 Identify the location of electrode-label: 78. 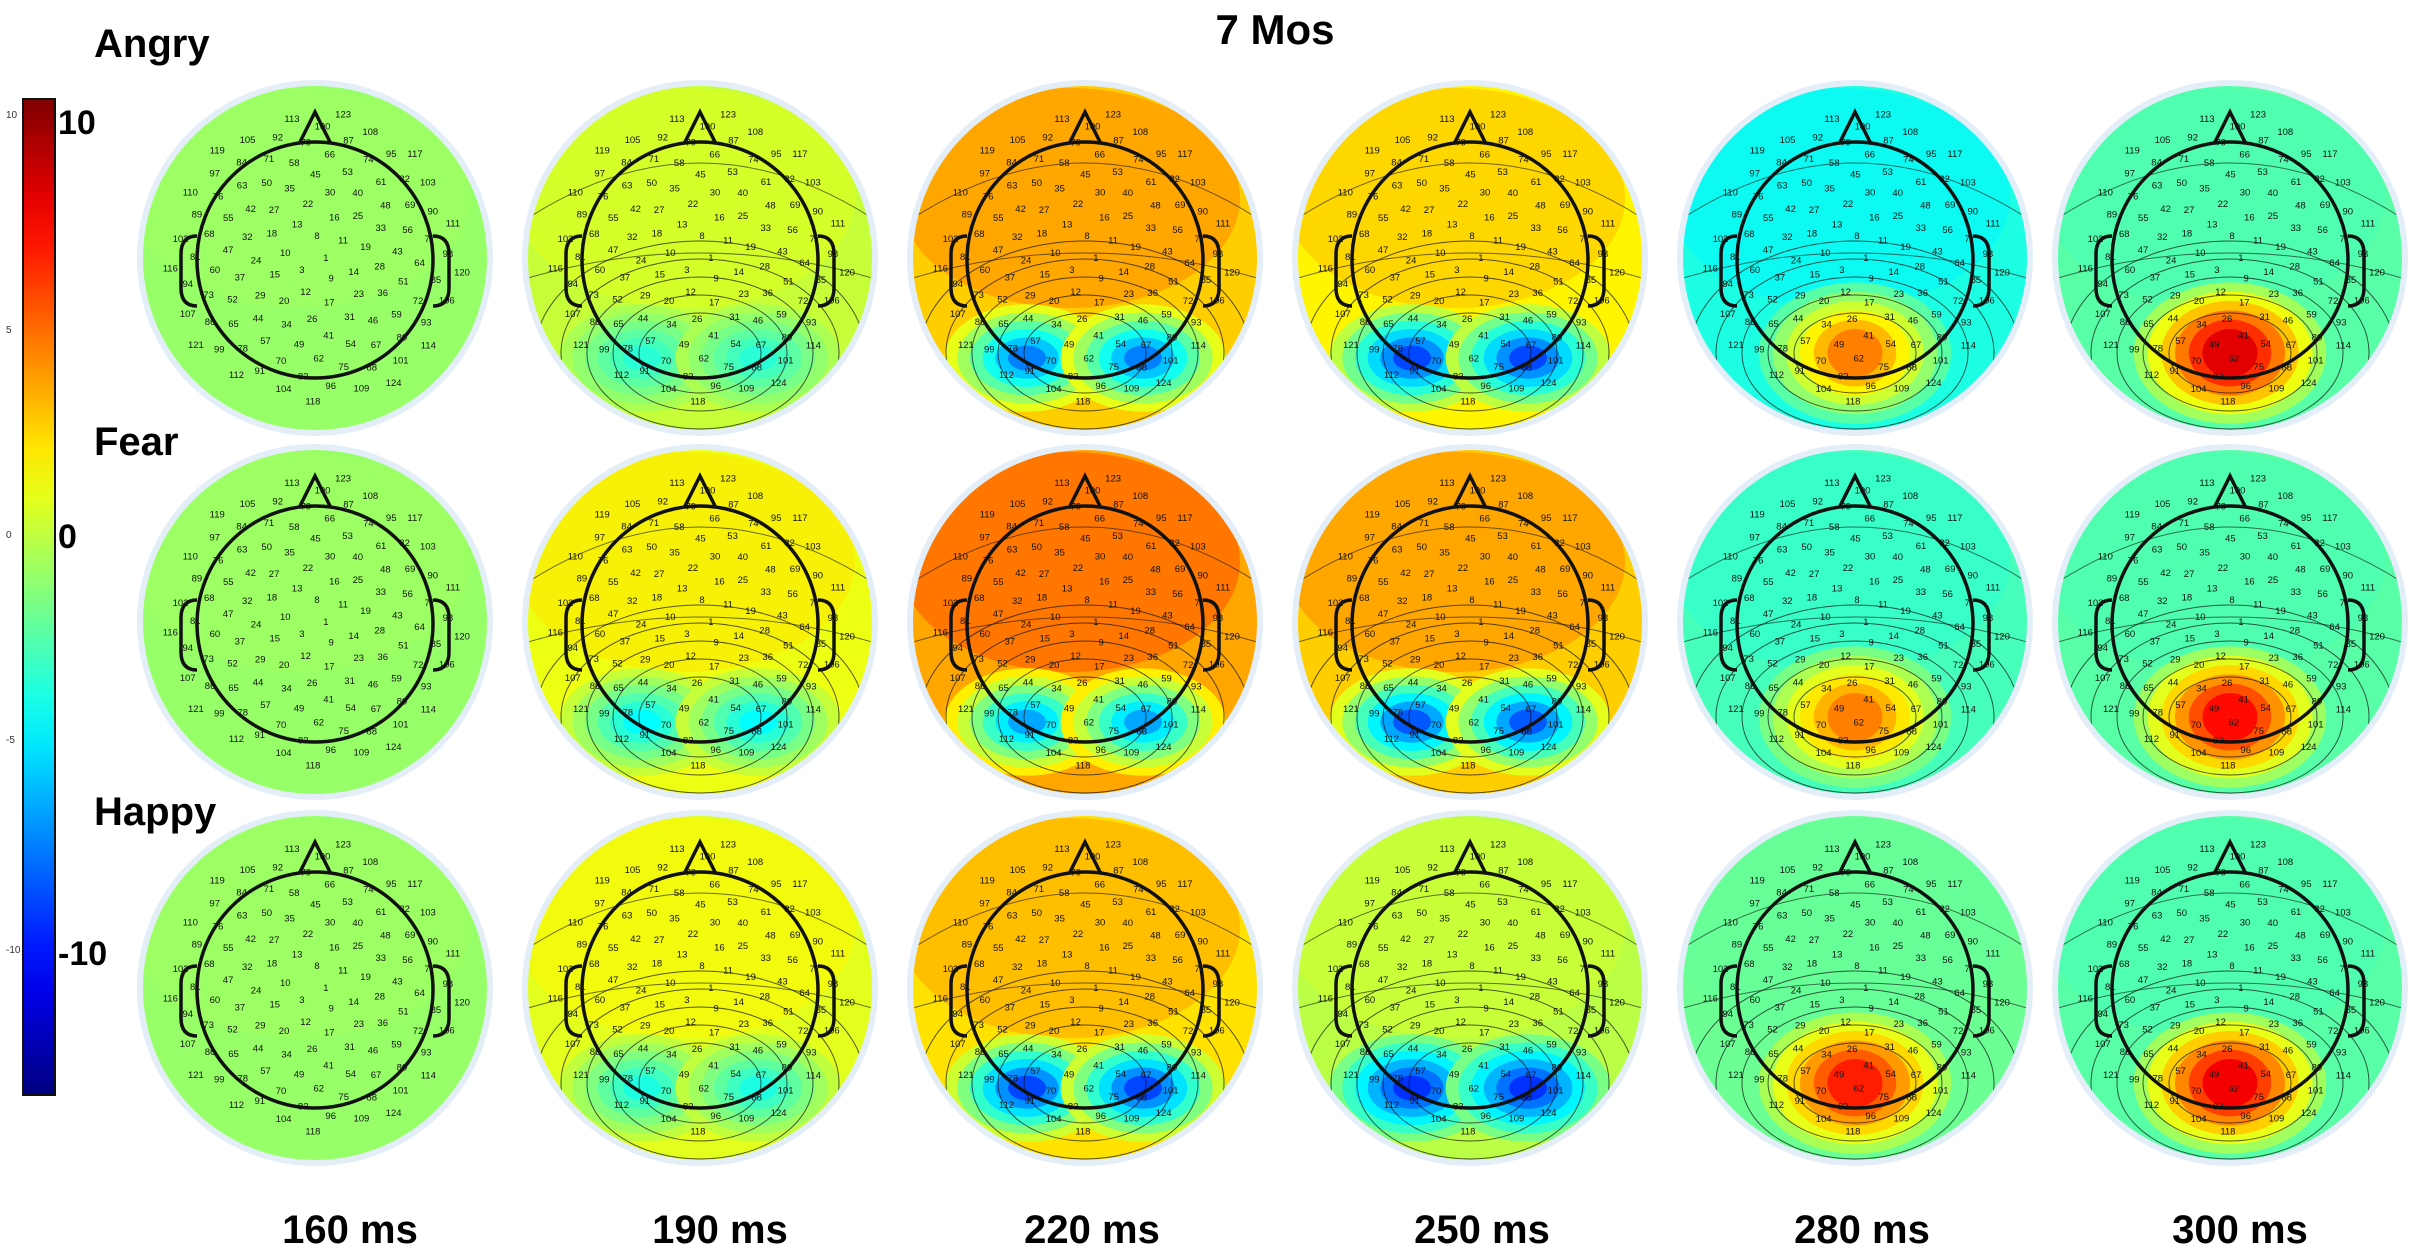
(1783, 713).